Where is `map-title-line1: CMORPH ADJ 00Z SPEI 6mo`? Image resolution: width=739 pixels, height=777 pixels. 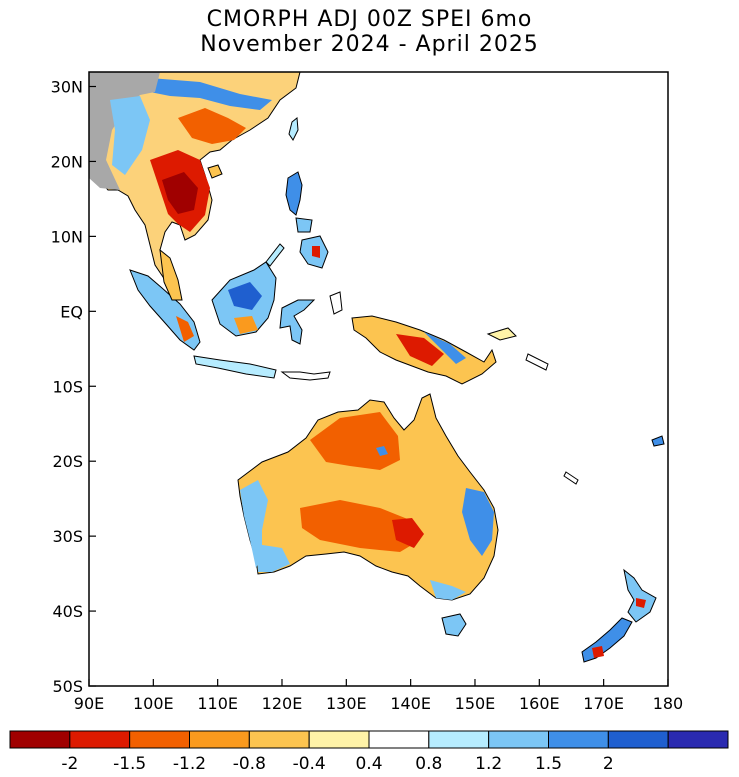 map-title-line1: CMORPH ADJ 00Z SPEI 6mo is located at coordinates (369, 19).